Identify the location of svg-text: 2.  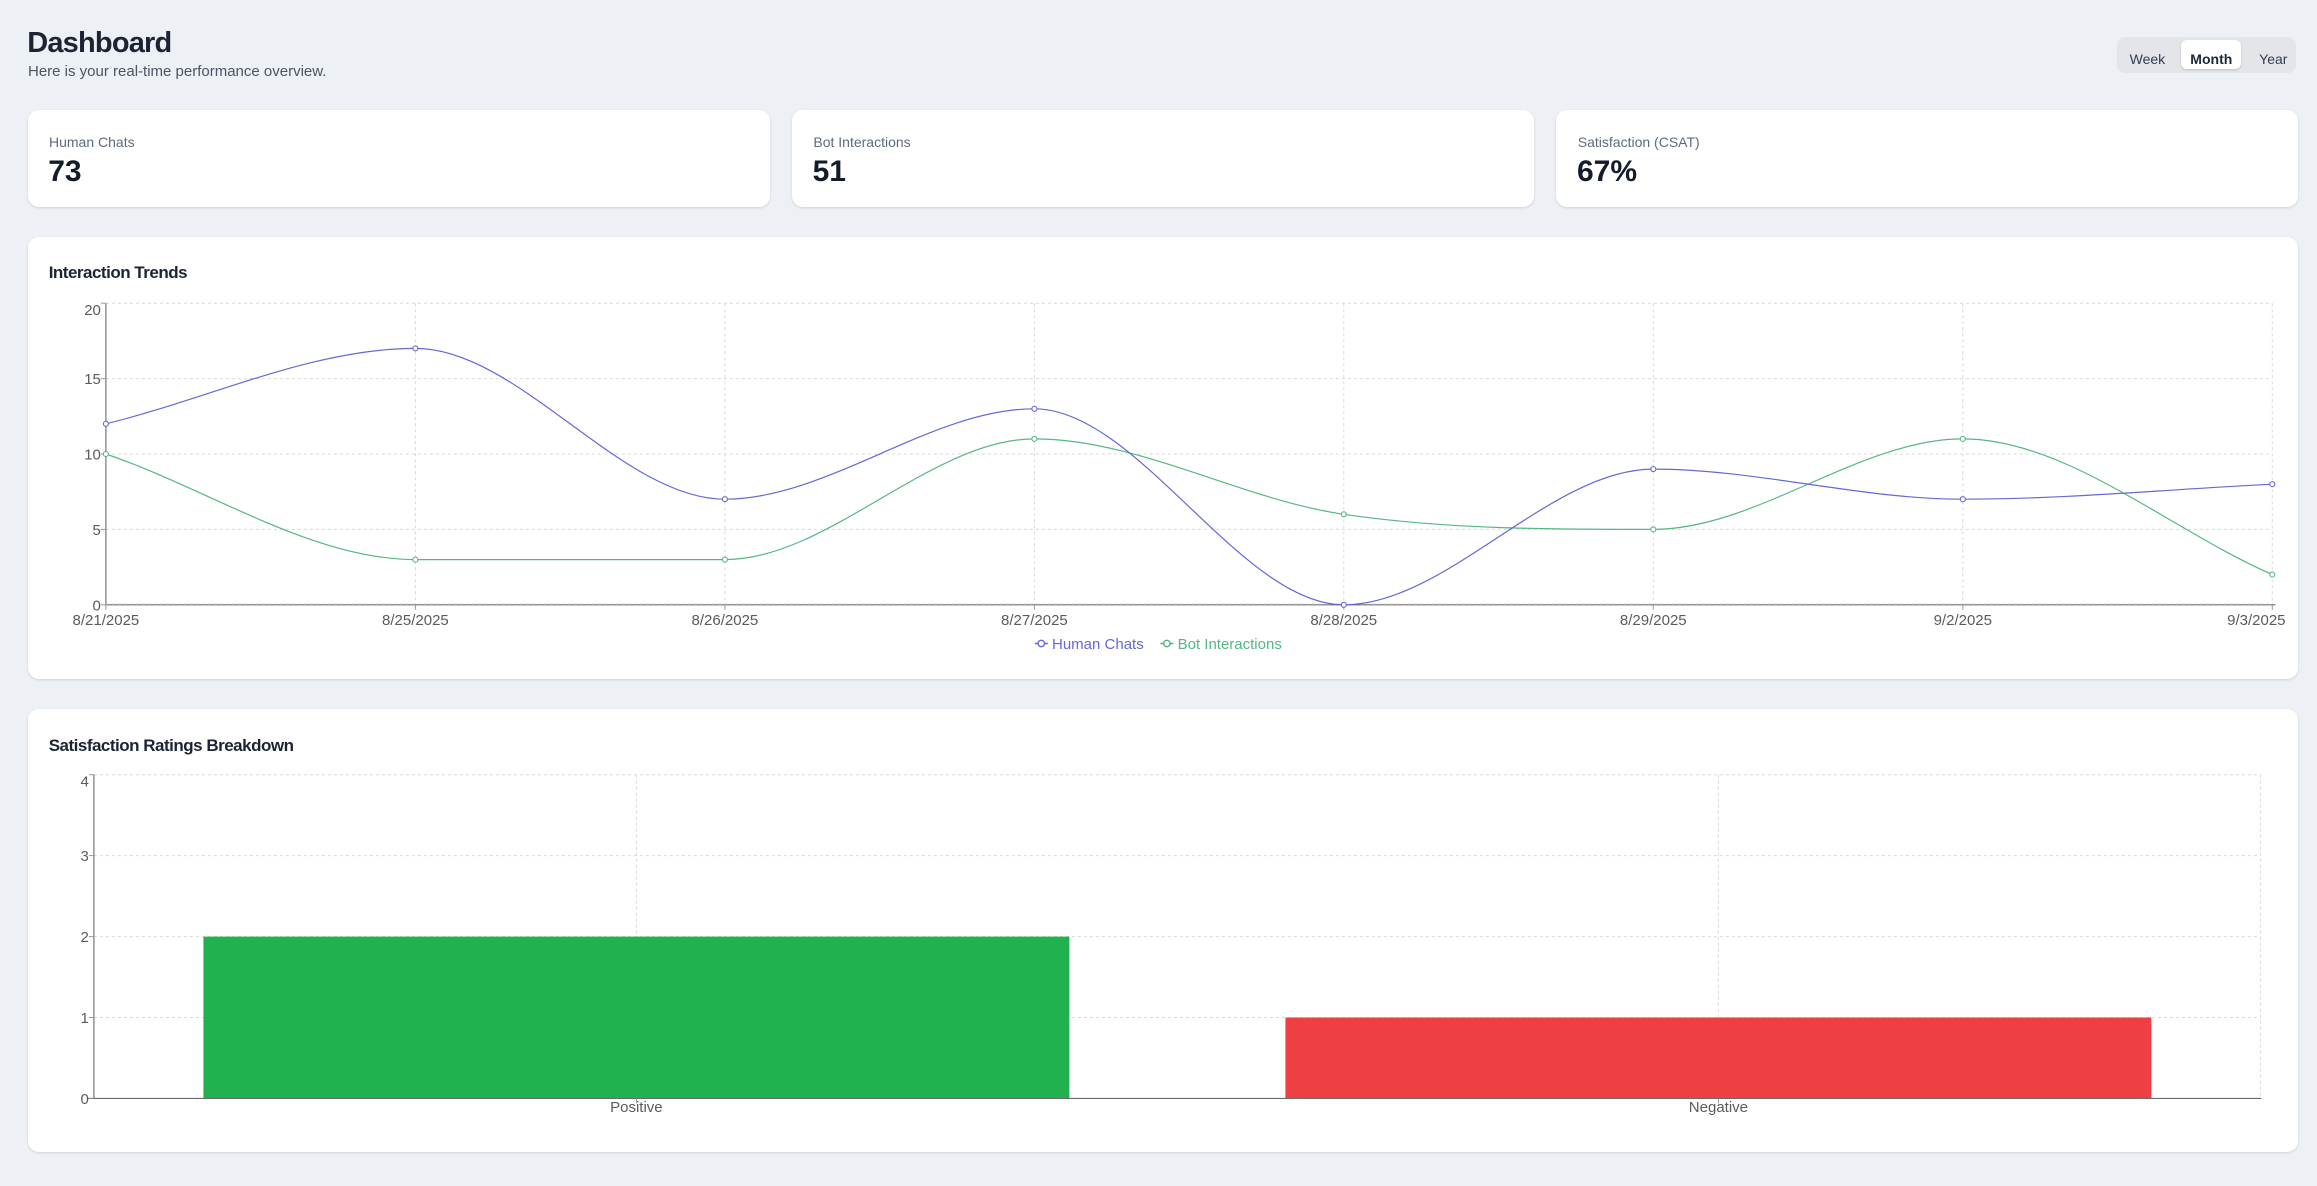
(84, 937).